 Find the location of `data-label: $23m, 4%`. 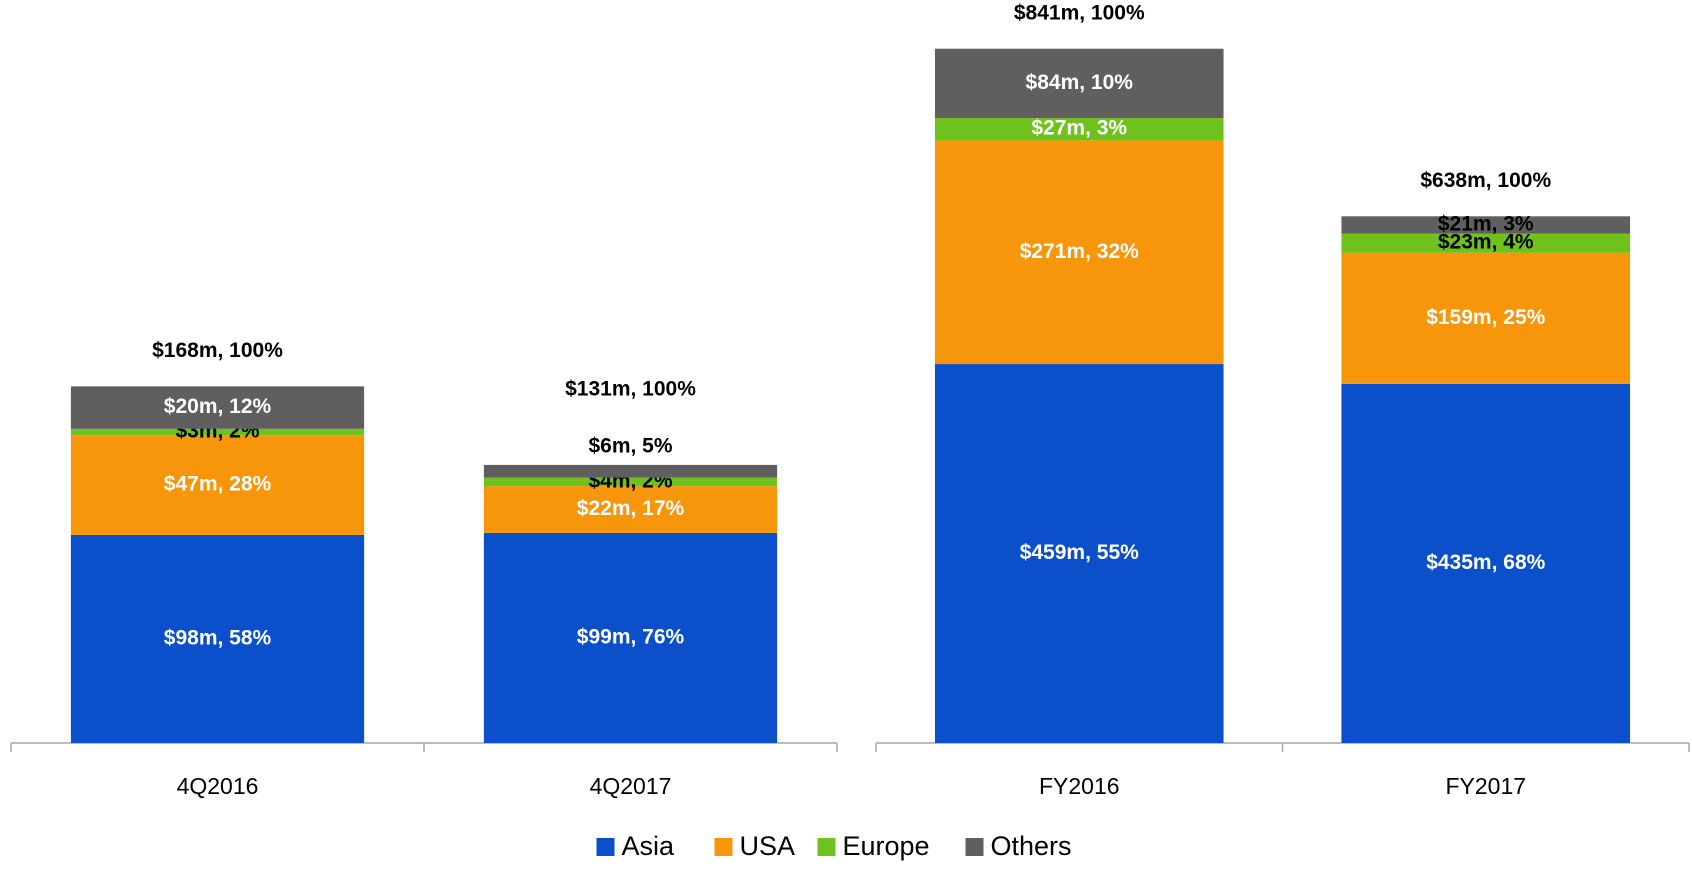

data-label: $23m, 4% is located at coordinates (1486, 242).